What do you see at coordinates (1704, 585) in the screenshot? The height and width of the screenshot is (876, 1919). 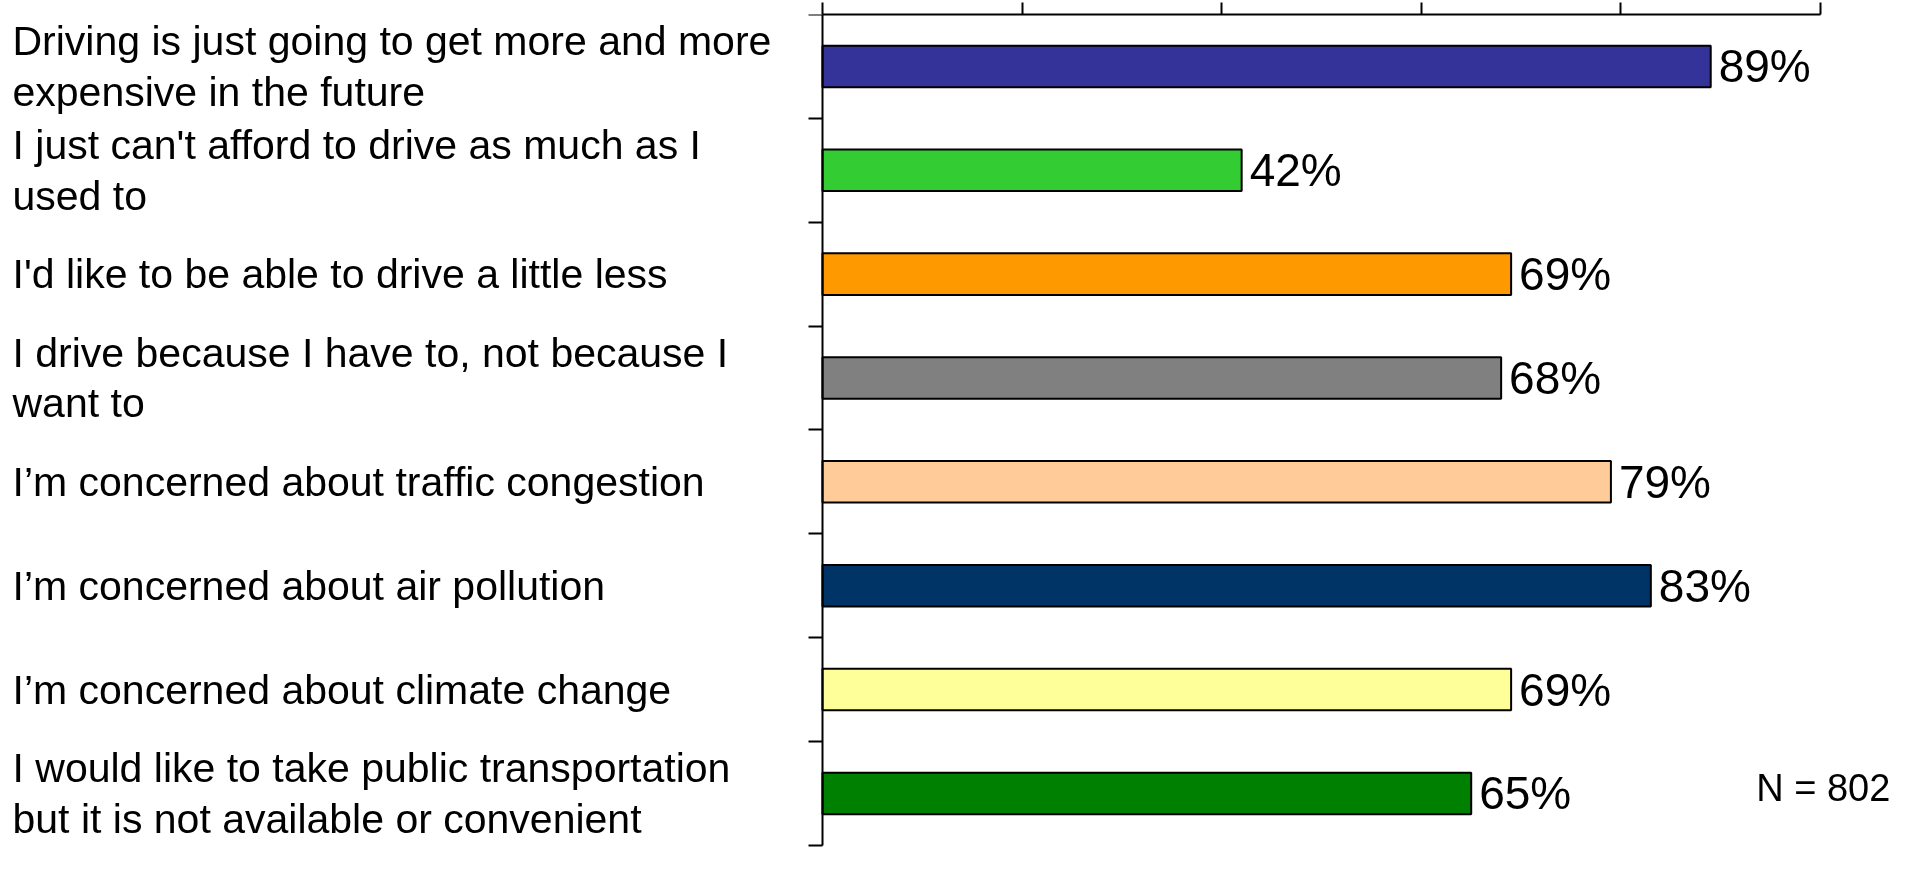 I see `data-label: 83%` at bounding box center [1704, 585].